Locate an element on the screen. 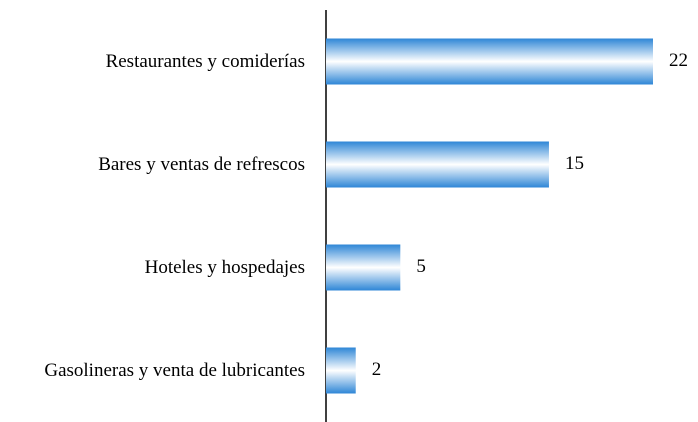  category-label: Bares y ventas de refrescos is located at coordinates (201, 164).